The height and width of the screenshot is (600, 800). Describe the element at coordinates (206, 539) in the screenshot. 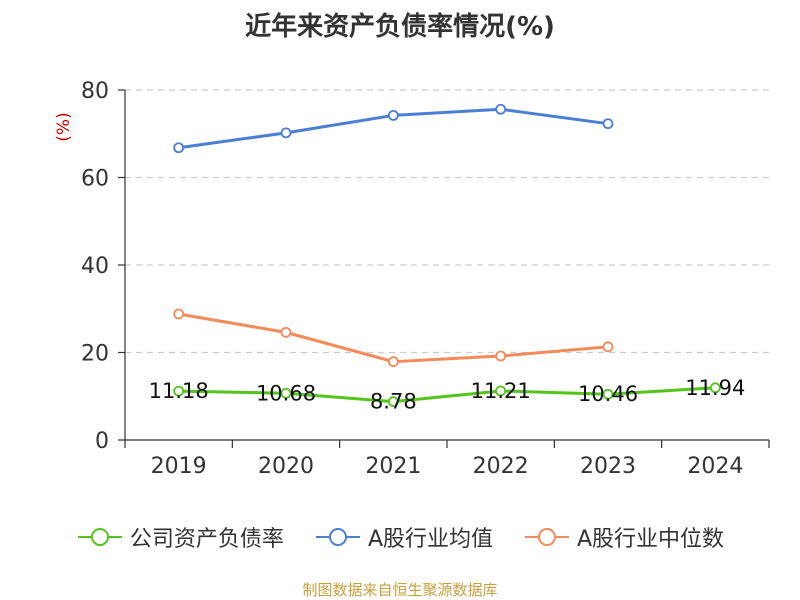

I see `legend-label: 公司资产负债率` at that location.